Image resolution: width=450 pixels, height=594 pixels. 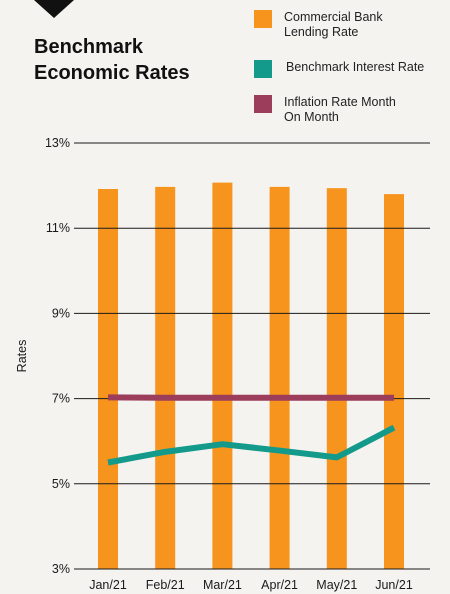 What do you see at coordinates (336, 585) in the screenshot?
I see `x-tick-label-may-21: May/21` at bounding box center [336, 585].